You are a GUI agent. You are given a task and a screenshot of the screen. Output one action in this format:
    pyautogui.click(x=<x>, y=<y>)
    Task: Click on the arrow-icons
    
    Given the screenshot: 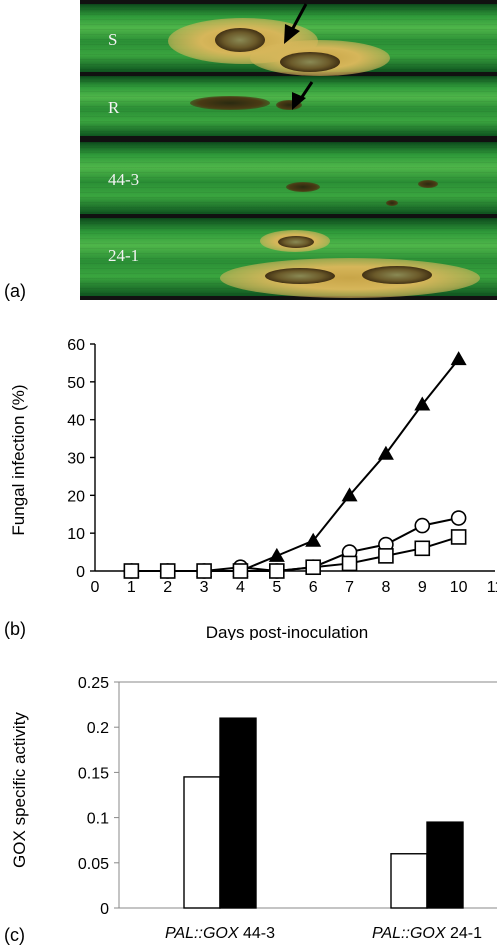 What is the action you would take?
    pyautogui.click(x=299, y=56)
    